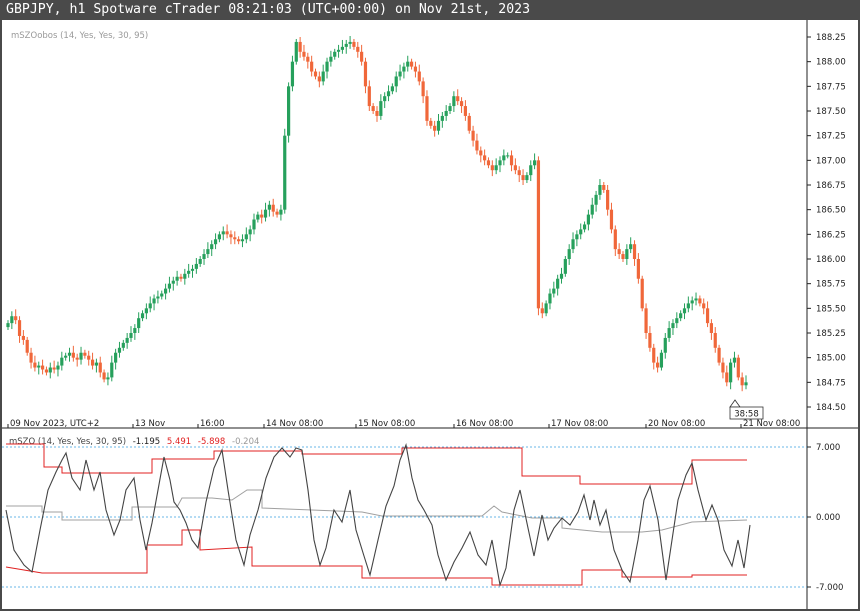 This screenshot has height=611, width=860. What do you see at coordinates (294, 424) in the screenshot?
I see `time-tick-label: 14 Nov 08:00` at bounding box center [294, 424].